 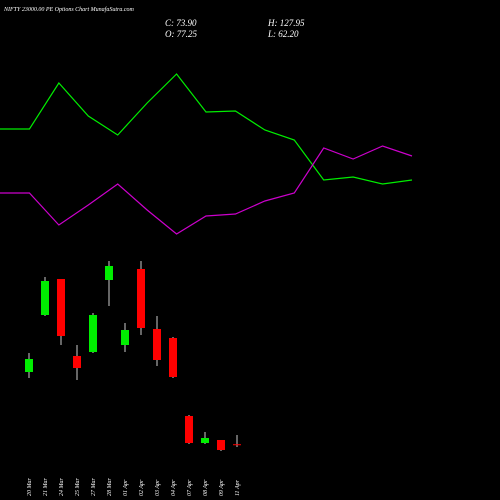 I want to click on open-label: O: 77.25, so click(x=181, y=34).